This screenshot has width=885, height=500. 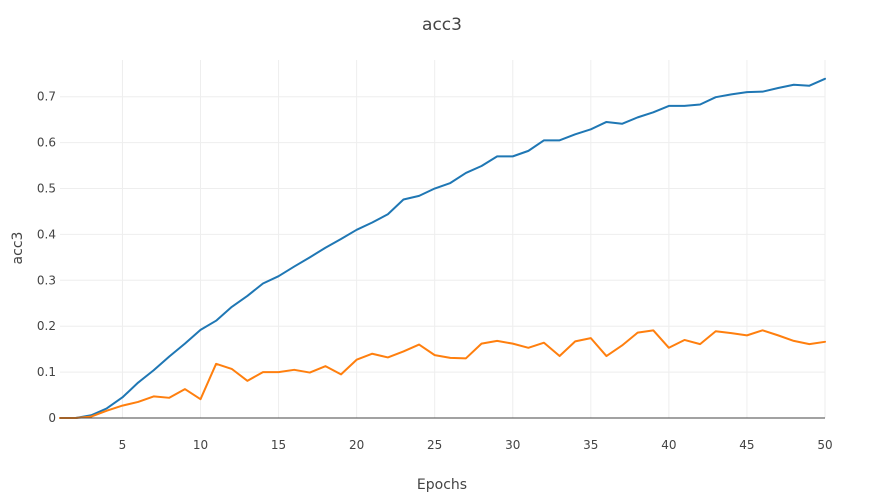 I want to click on y-axis-ticks: 0 0.1 0.2 0.3 0.4 0.5 0.6 0.7, so click(x=46, y=257).